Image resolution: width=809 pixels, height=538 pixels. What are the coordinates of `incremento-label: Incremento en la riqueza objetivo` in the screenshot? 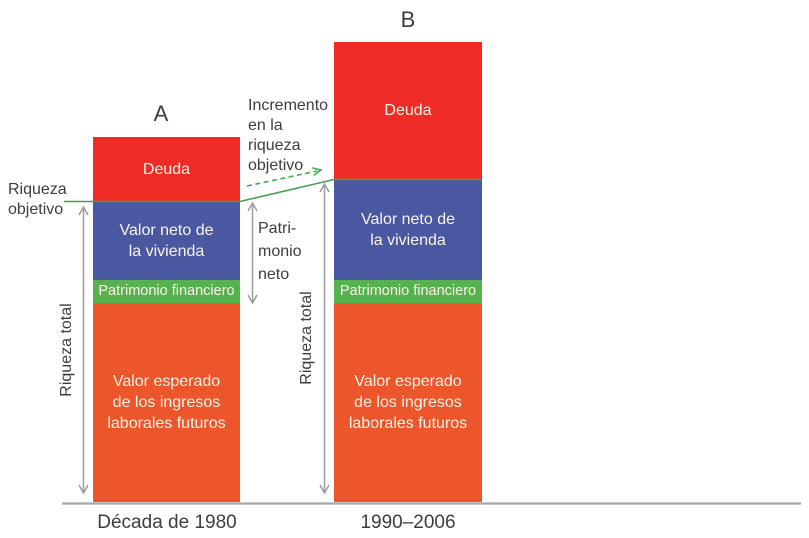 It's located at (293, 136).